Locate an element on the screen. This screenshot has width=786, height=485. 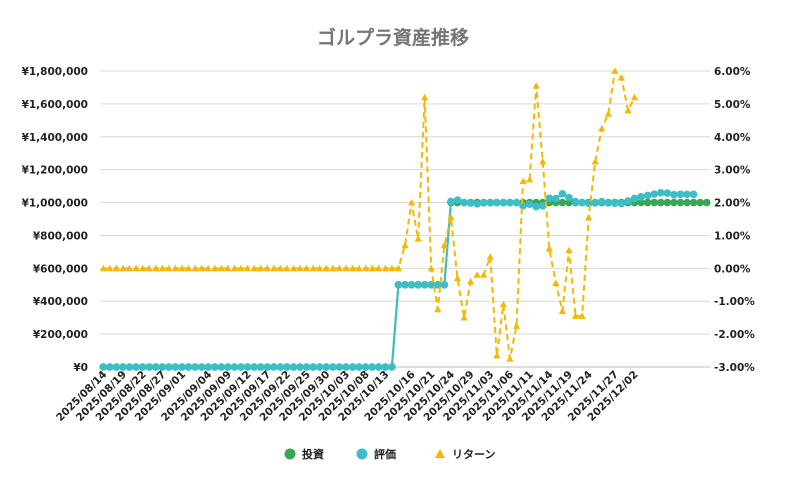
legend-label: 投資 is located at coordinates (313, 454).